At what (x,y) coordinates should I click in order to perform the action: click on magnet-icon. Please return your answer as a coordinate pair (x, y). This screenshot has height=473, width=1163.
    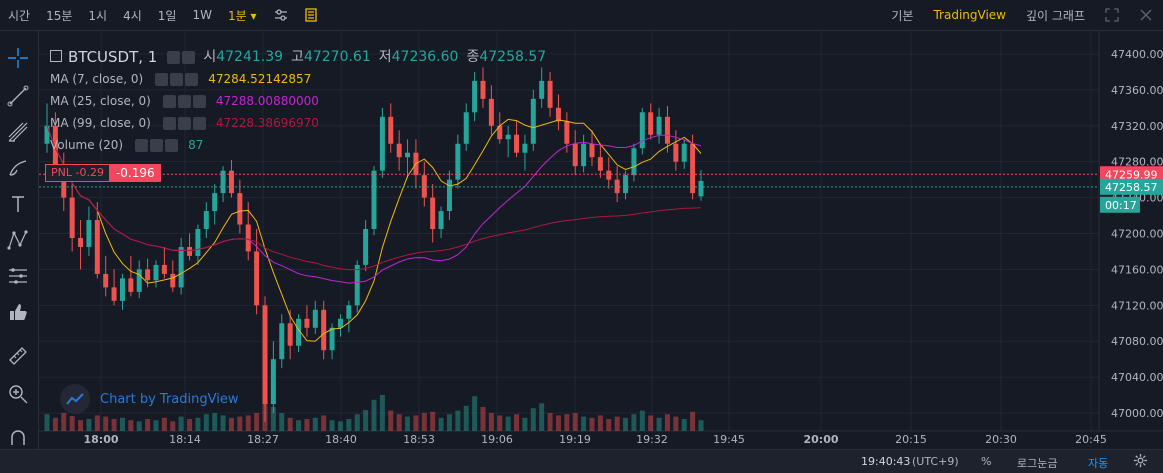
    Looking at the image, I should click on (18, 437).